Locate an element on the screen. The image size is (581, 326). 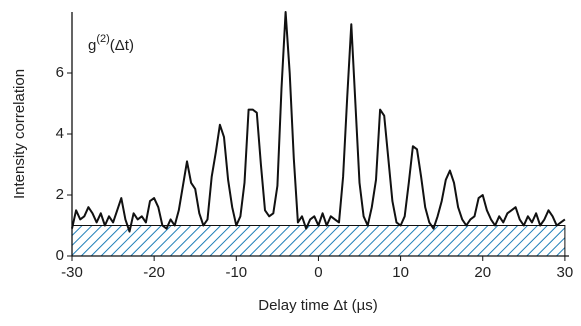
y-tick-label: 0 is located at coordinates (60, 255).